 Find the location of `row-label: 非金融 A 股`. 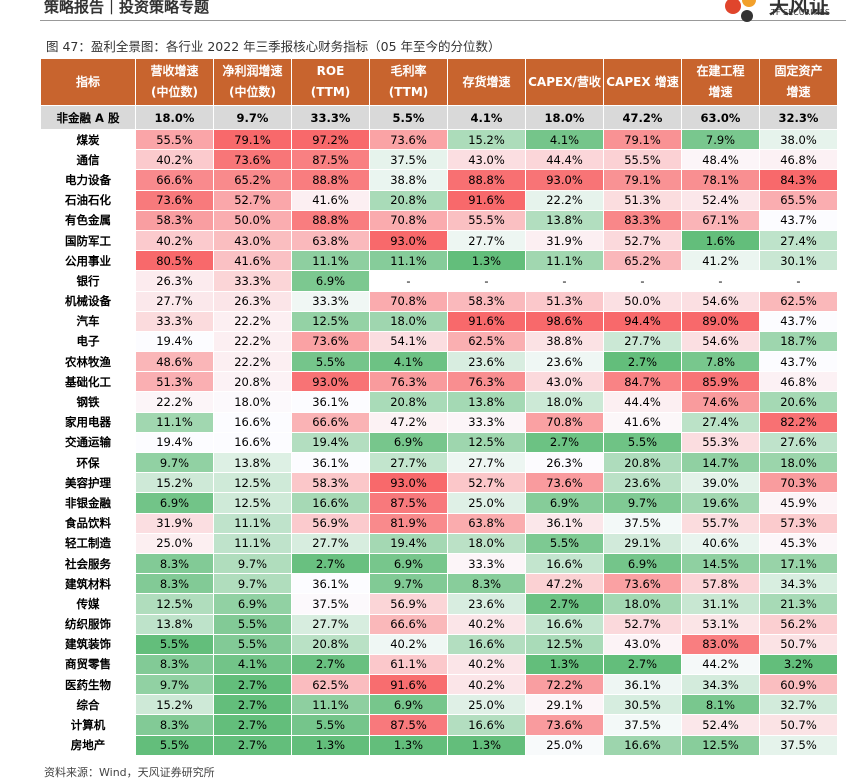

row-label: 非金融 A 股 is located at coordinates (88, 117).